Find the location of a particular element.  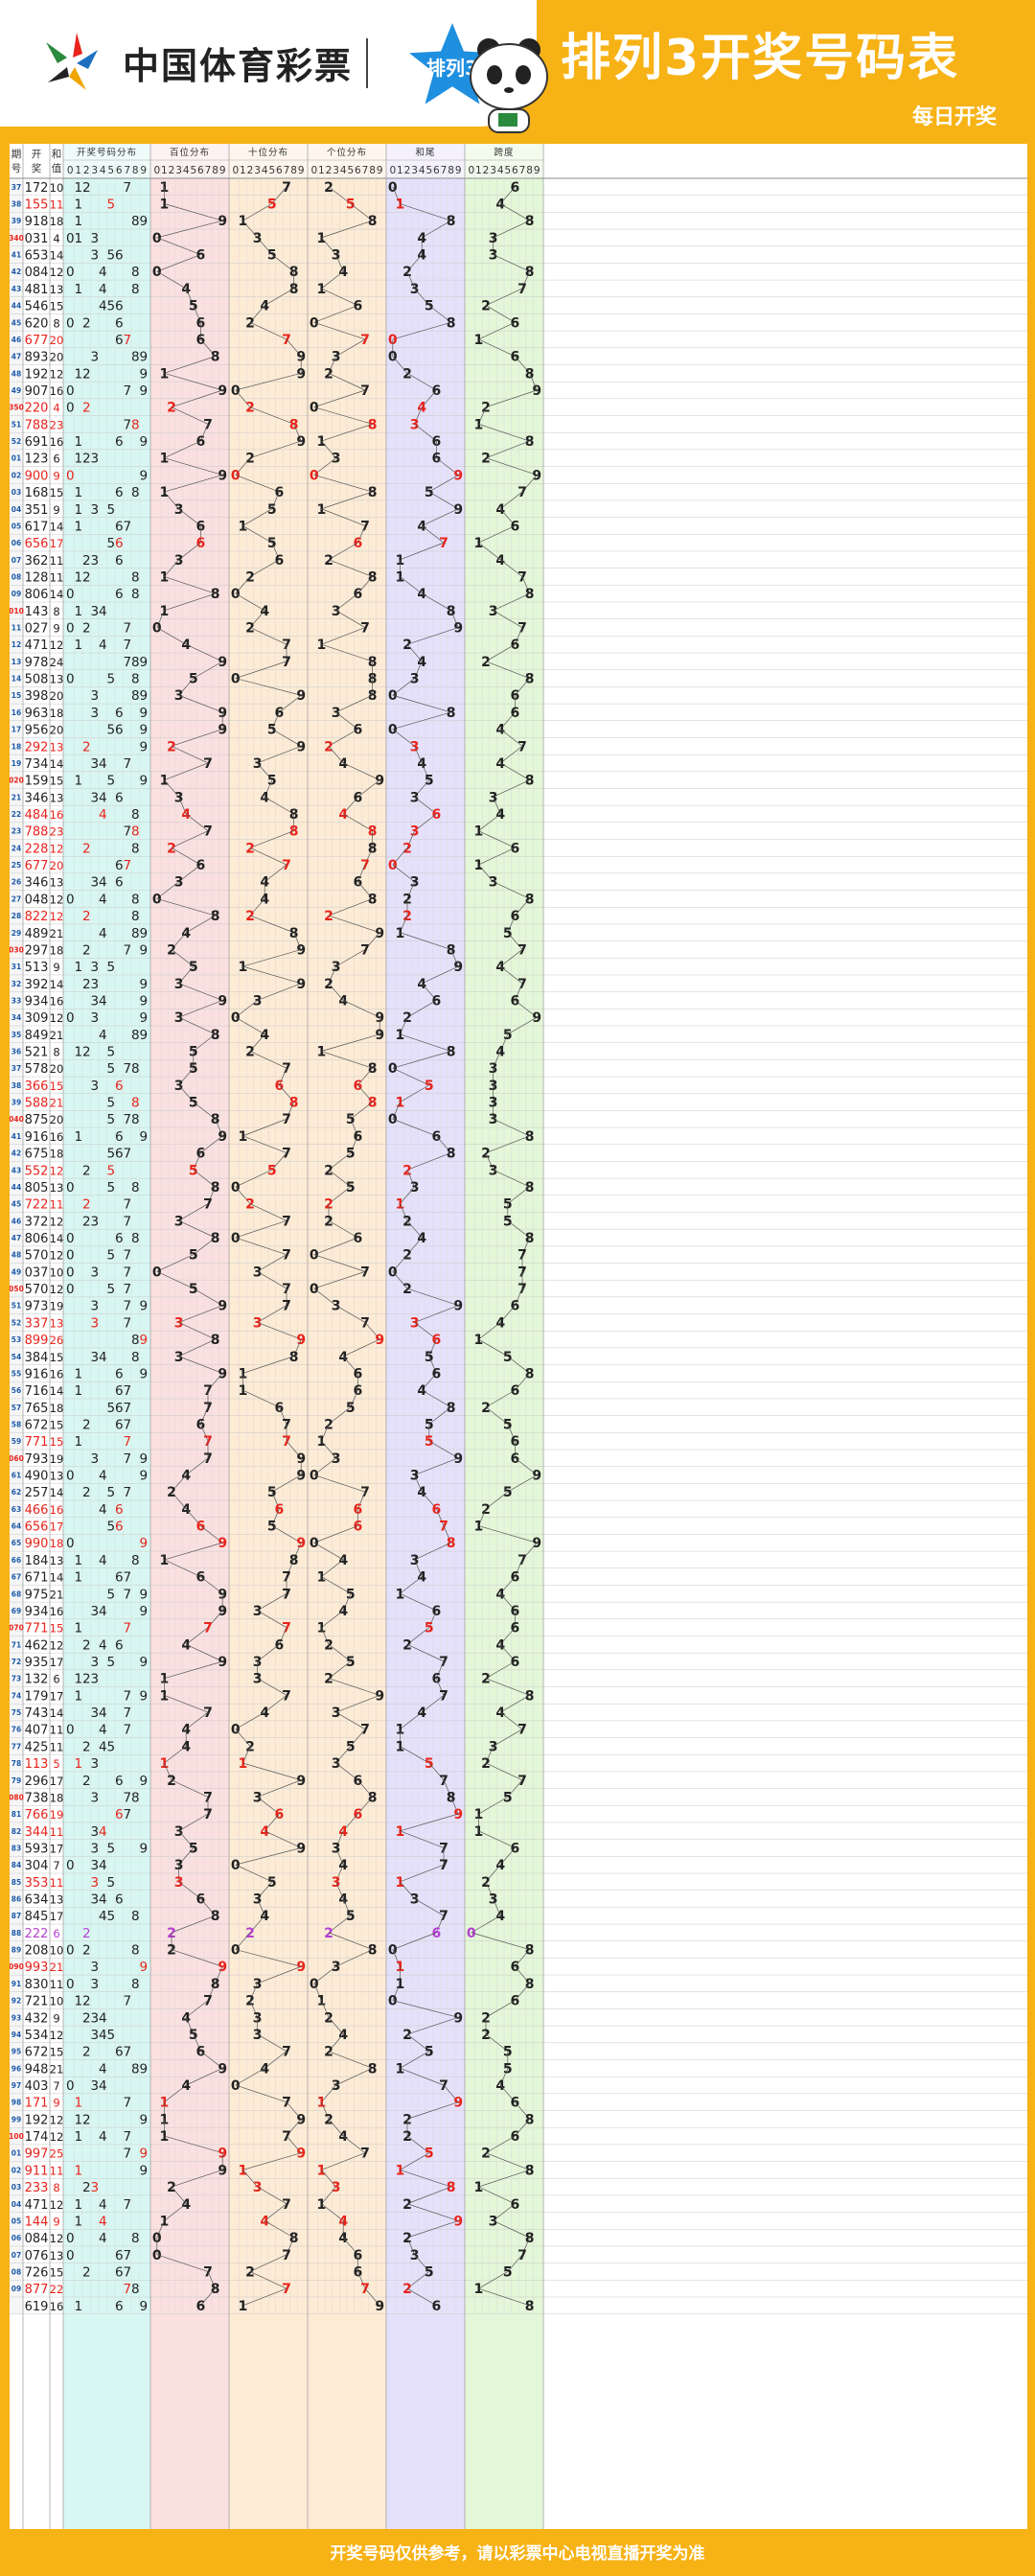

header-digit: 2 is located at coordinates (486, 170).